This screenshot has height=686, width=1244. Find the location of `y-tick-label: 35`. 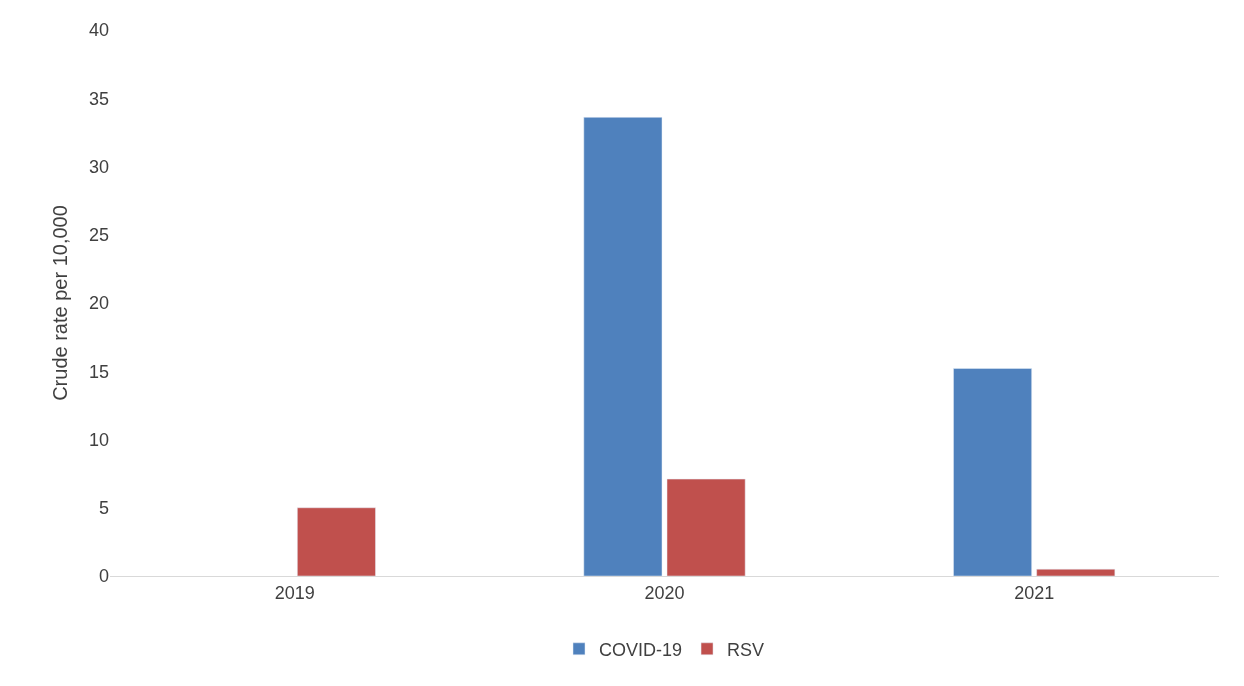

y-tick-label: 35 is located at coordinates (98, 98).